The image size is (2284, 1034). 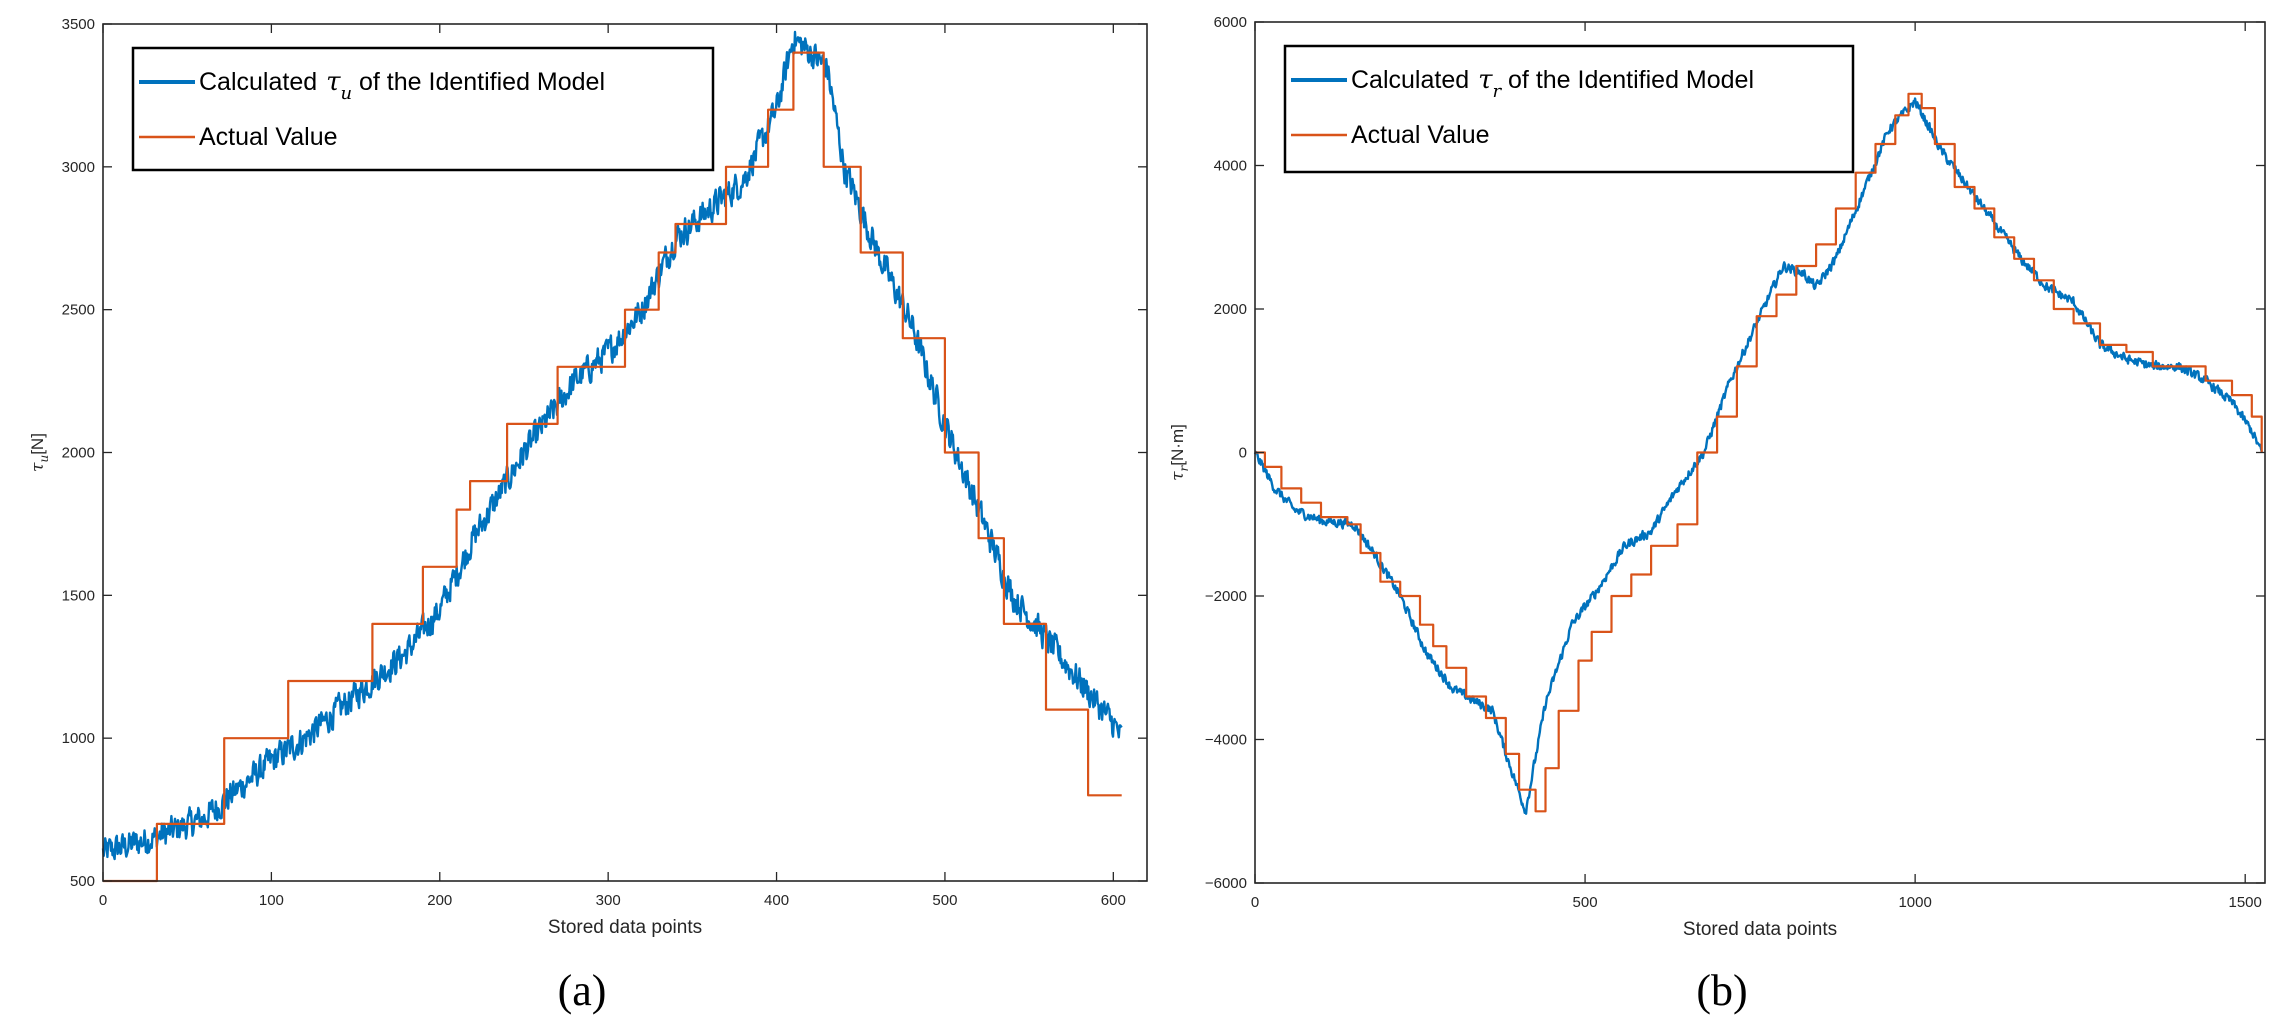 I want to click on y-tick-label: 1000, so click(x=78, y=738).